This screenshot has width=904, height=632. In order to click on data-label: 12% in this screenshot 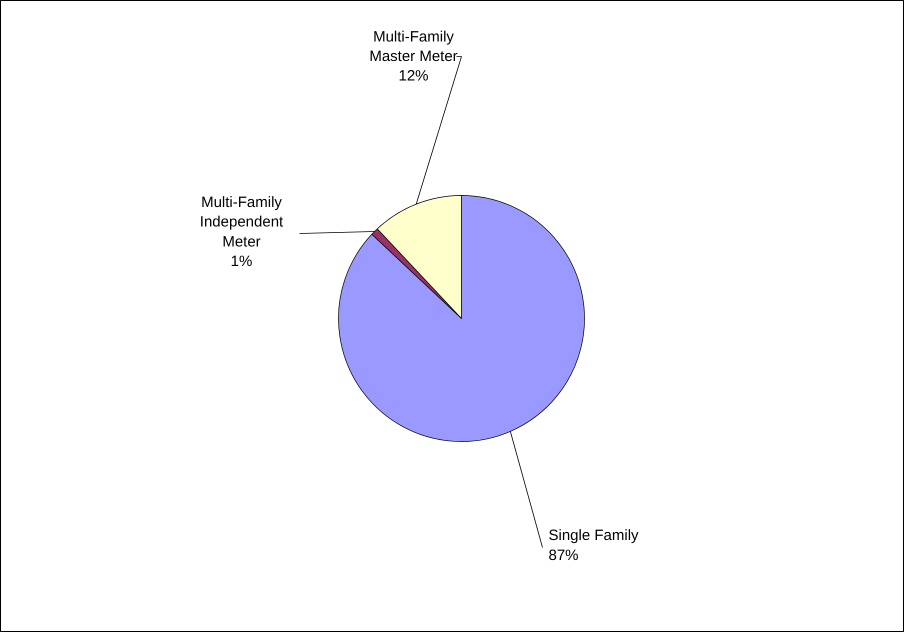, I will do `click(413, 76)`.